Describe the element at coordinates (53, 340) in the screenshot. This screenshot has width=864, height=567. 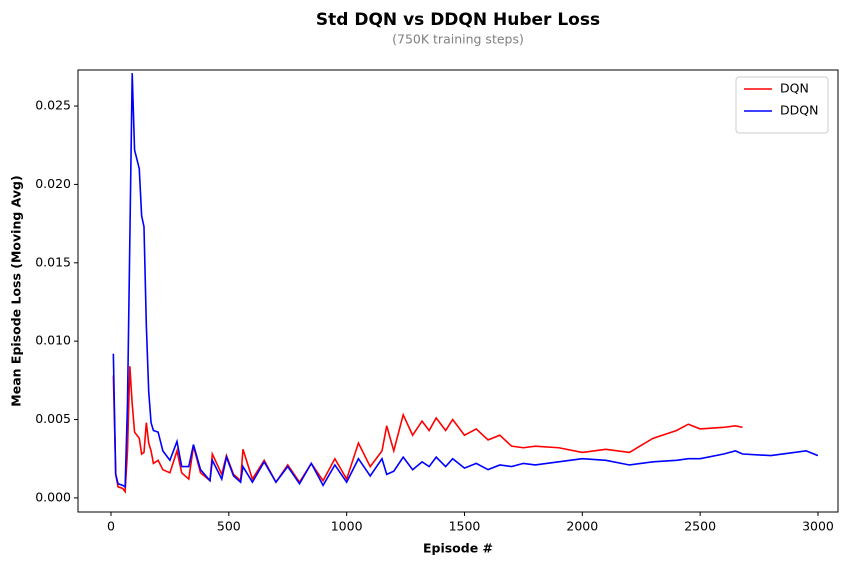
I see `y-tick-label: 0.010` at that location.